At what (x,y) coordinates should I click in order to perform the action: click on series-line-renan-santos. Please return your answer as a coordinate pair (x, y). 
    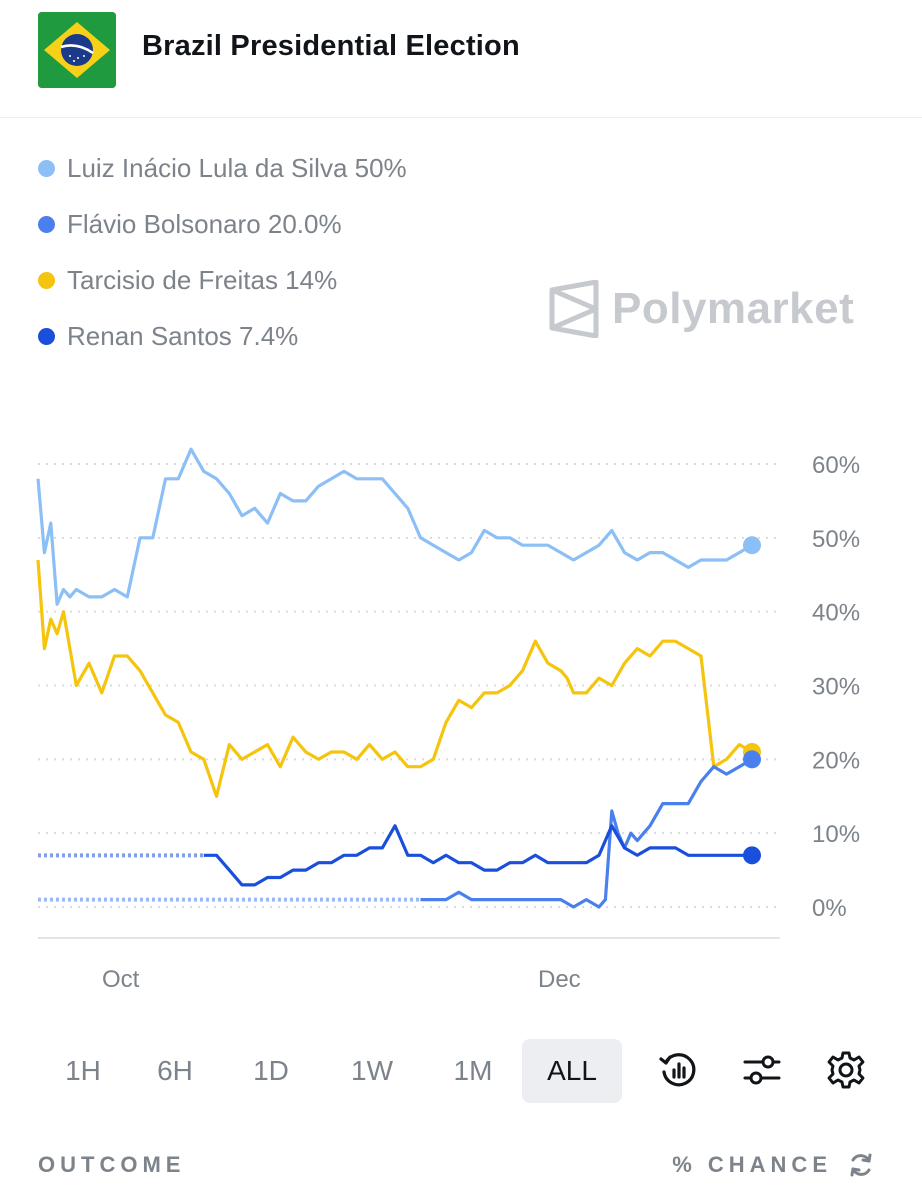
    Looking at the image, I should click on (477, 855).